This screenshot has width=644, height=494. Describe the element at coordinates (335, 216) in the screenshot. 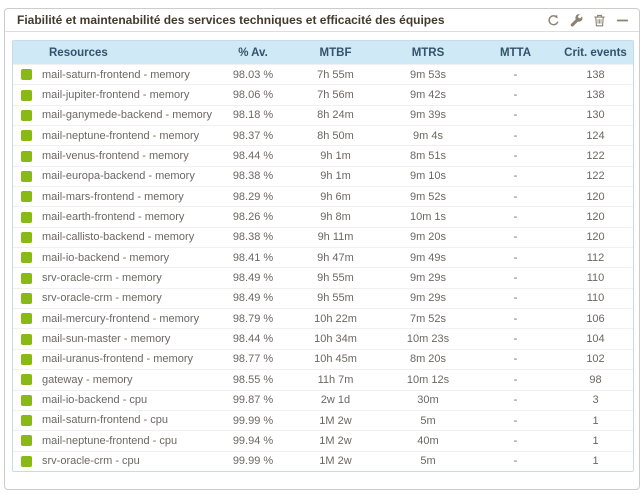

I see `mtbf-cell: 9h 8m` at that location.